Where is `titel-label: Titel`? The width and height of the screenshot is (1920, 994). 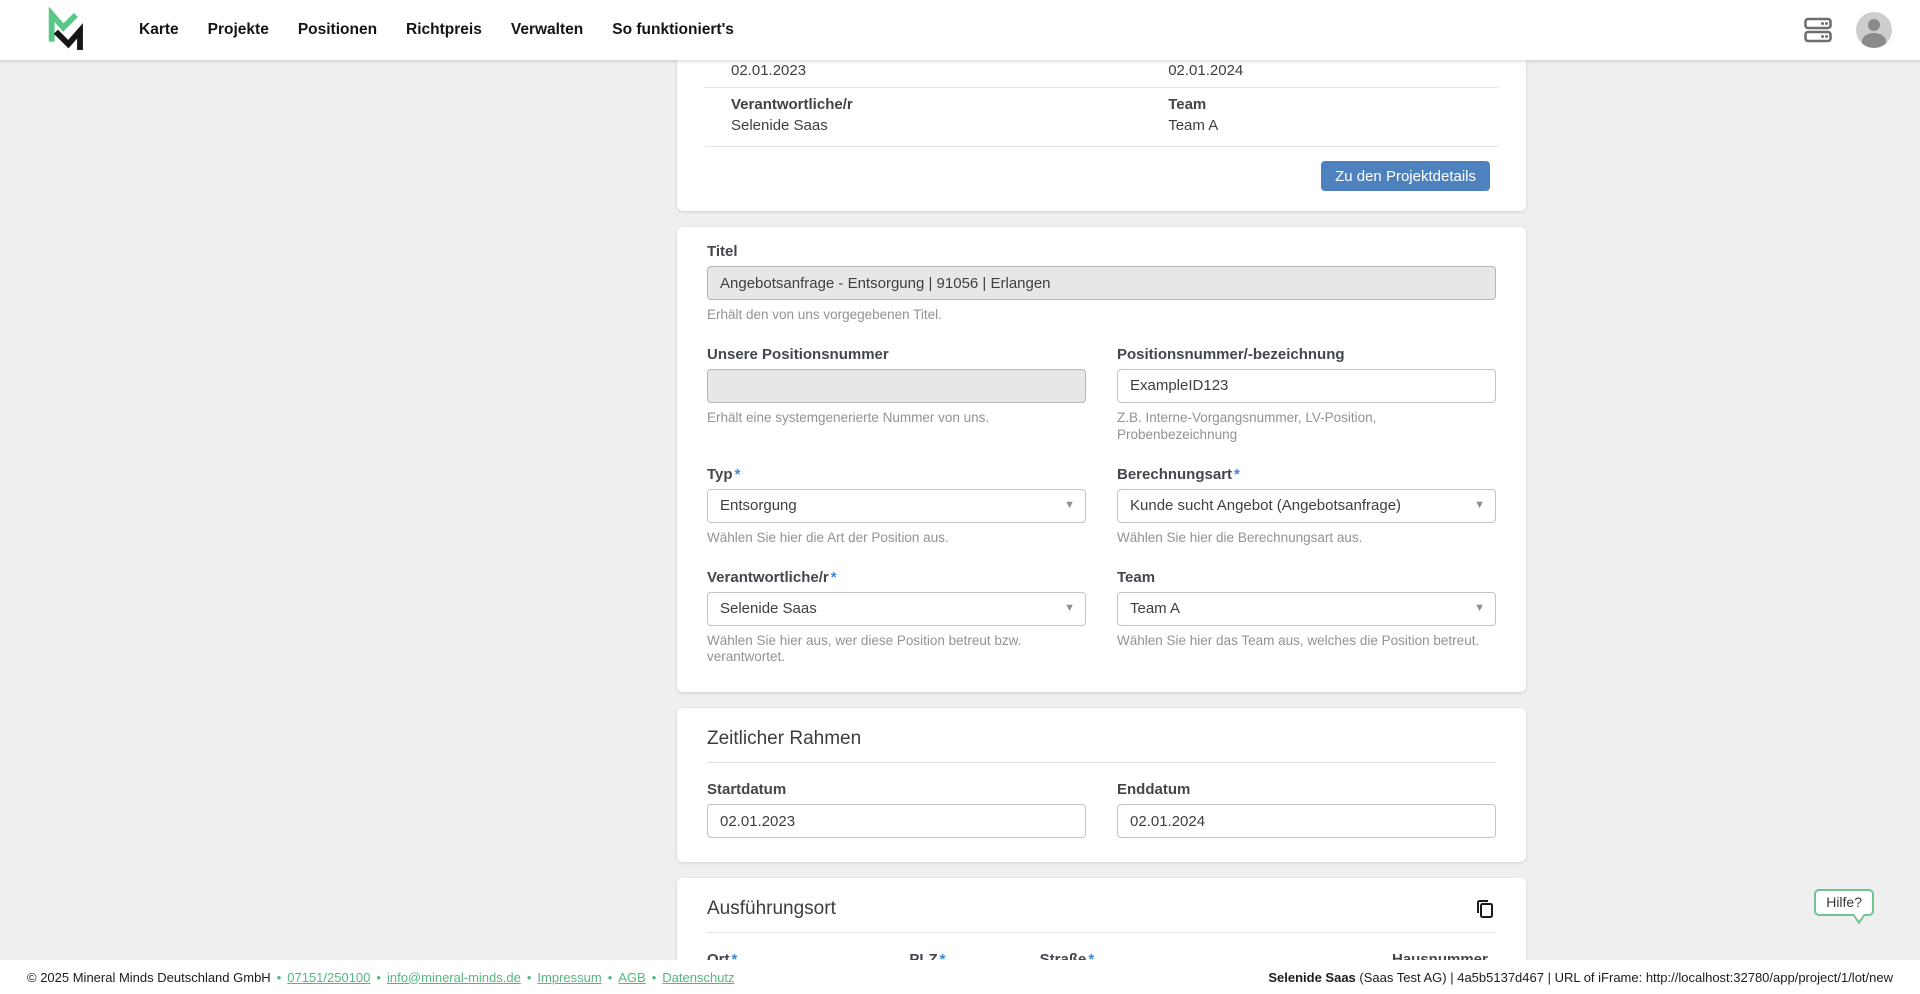
titel-label: Titel is located at coordinates (722, 251).